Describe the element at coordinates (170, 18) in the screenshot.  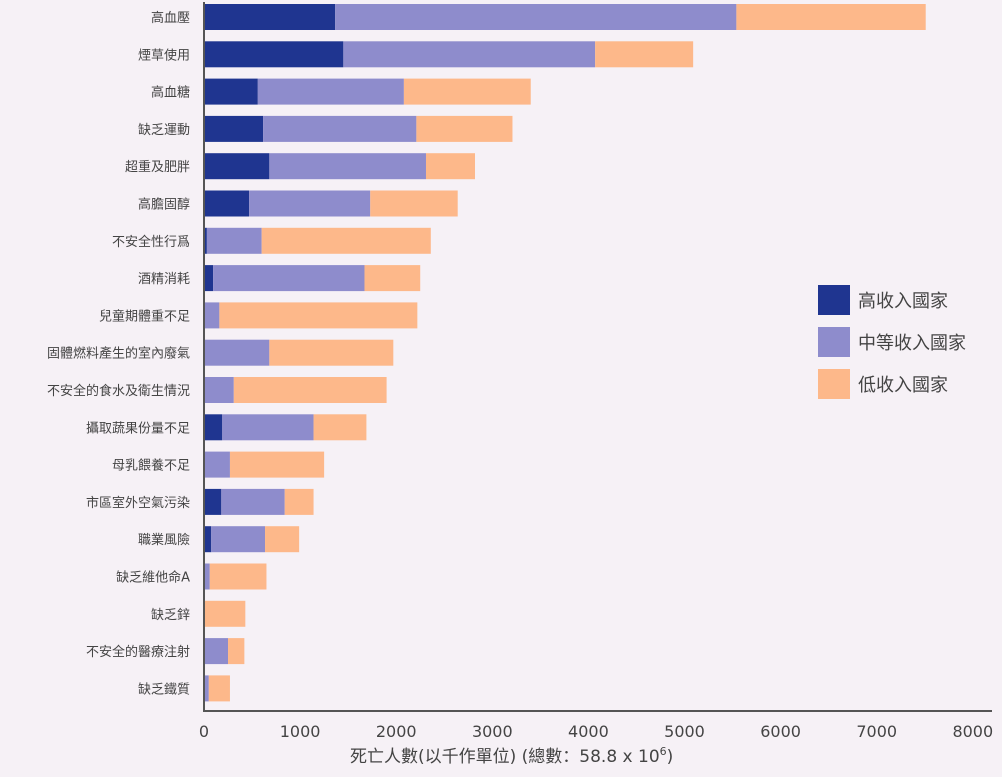
I see `category-label: 高血壓` at that location.